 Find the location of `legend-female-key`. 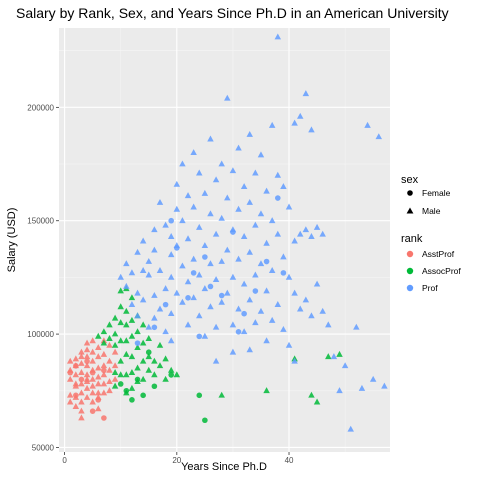

legend-female-key is located at coordinates (410, 193).